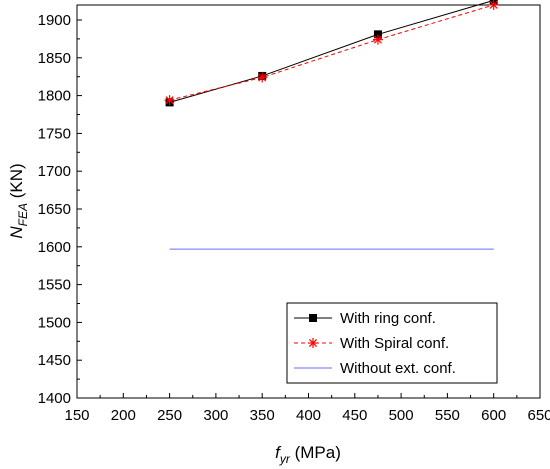 The width and height of the screenshot is (550, 469). Describe the element at coordinates (76, 415) in the screenshot. I see `x-tick-label: 150` at that location.